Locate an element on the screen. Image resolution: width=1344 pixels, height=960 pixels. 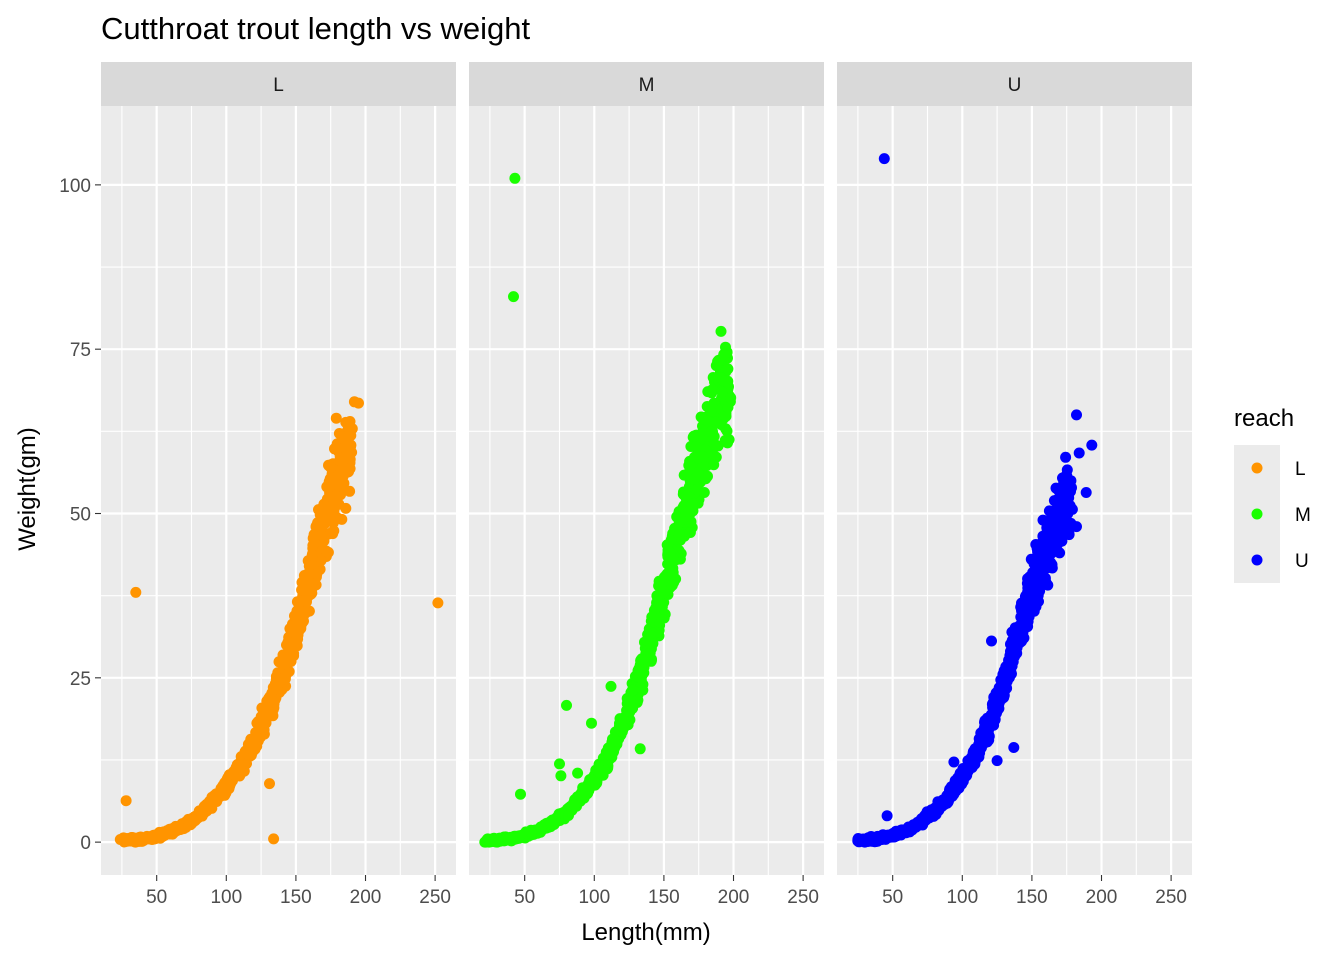
y-tick-label: 25 is located at coordinates (80, 679).